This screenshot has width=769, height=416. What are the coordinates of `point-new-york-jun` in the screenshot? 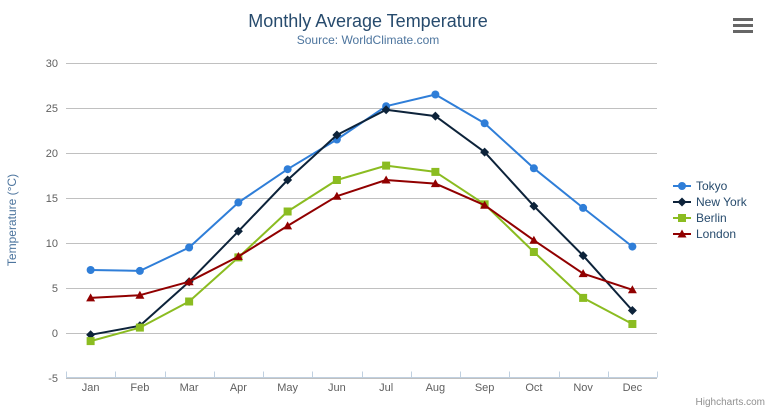 It's located at (337, 135).